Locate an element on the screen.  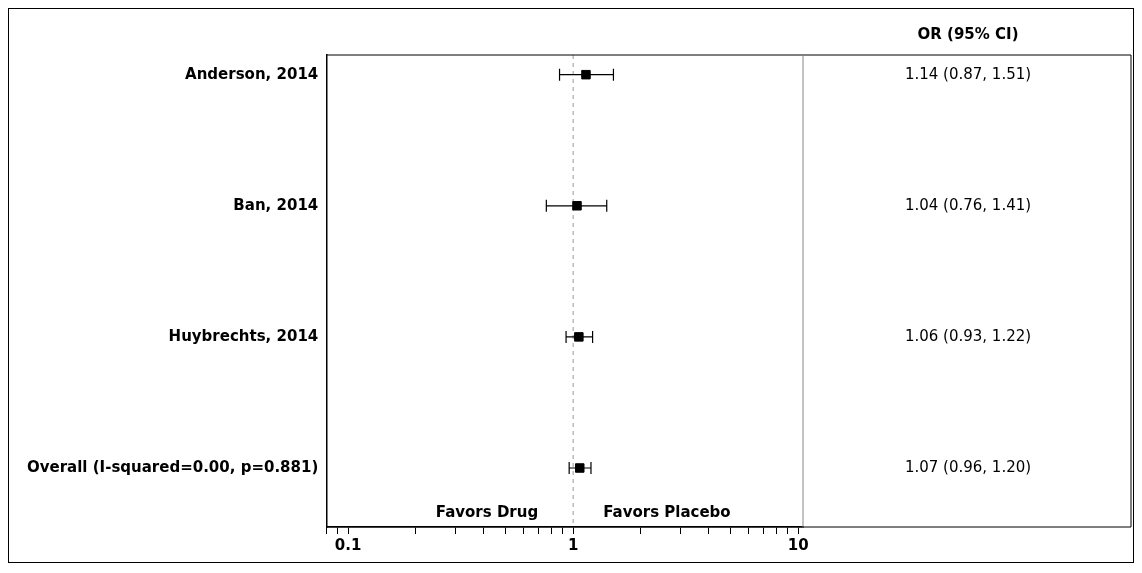
text: OR (95% CI) is located at coordinates (968, 33).